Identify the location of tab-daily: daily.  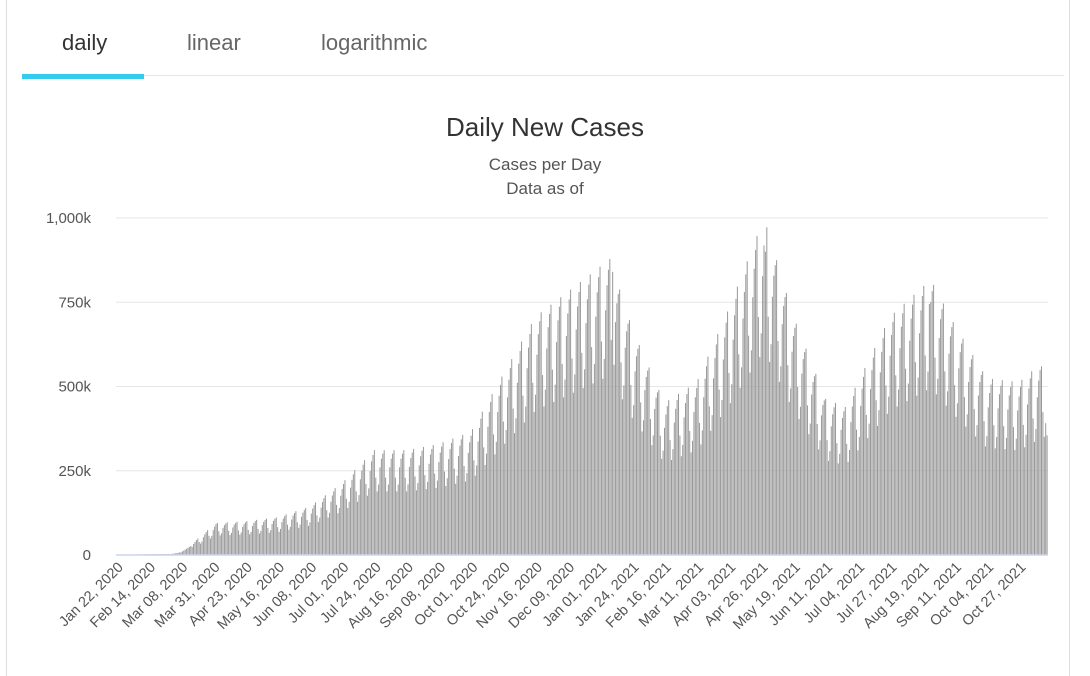
(85, 42).